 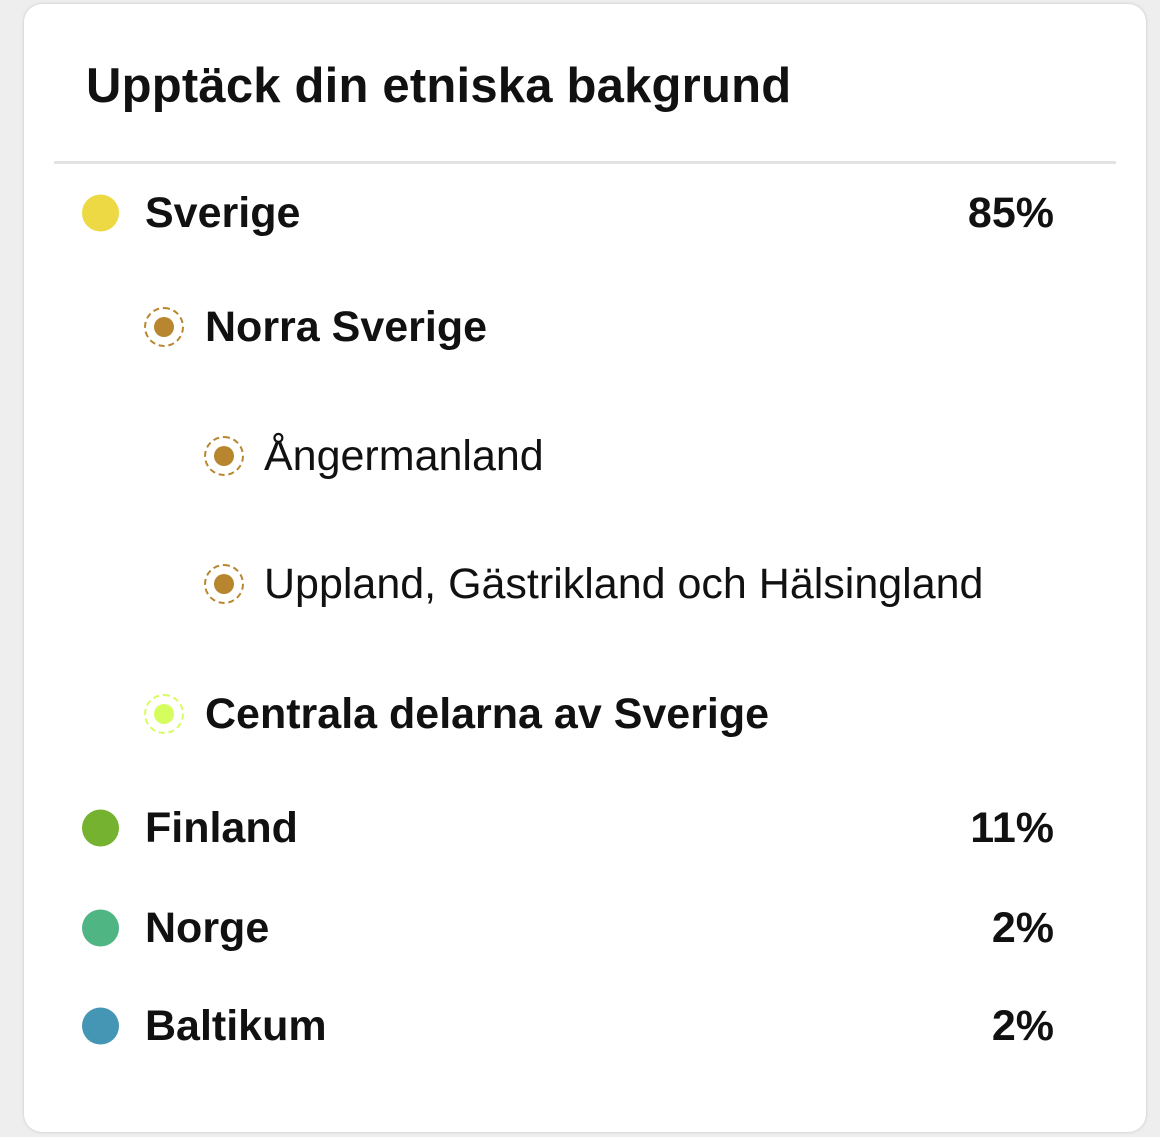 I want to click on region-label: Sverige, so click(x=223, y=213).